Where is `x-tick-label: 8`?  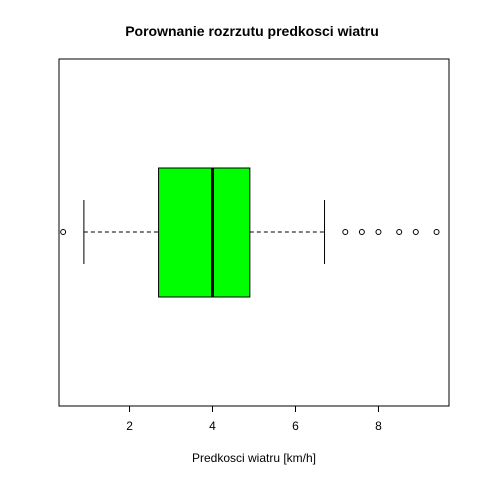
x-tick-label: 8 is located at coordinates (378, 426).